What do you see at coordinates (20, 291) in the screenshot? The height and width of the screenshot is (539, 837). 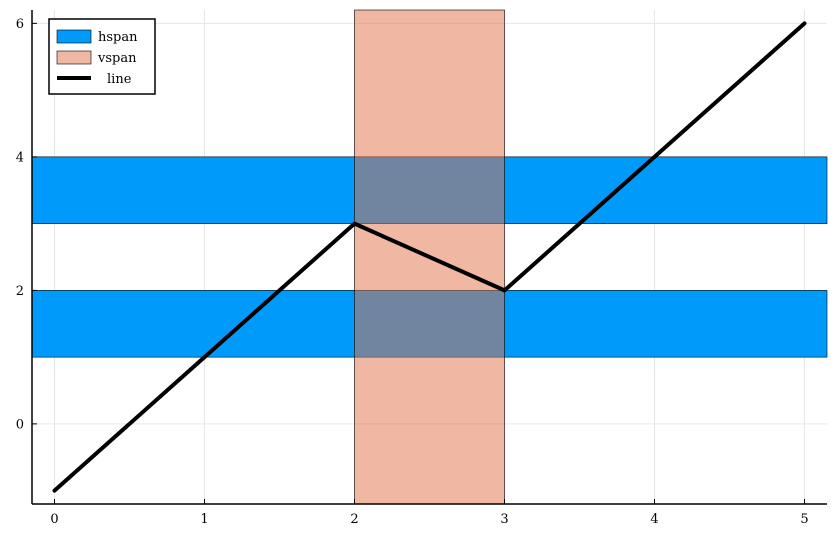 I see `y-tick-label-1: 2` at bounding box center [20, 291].